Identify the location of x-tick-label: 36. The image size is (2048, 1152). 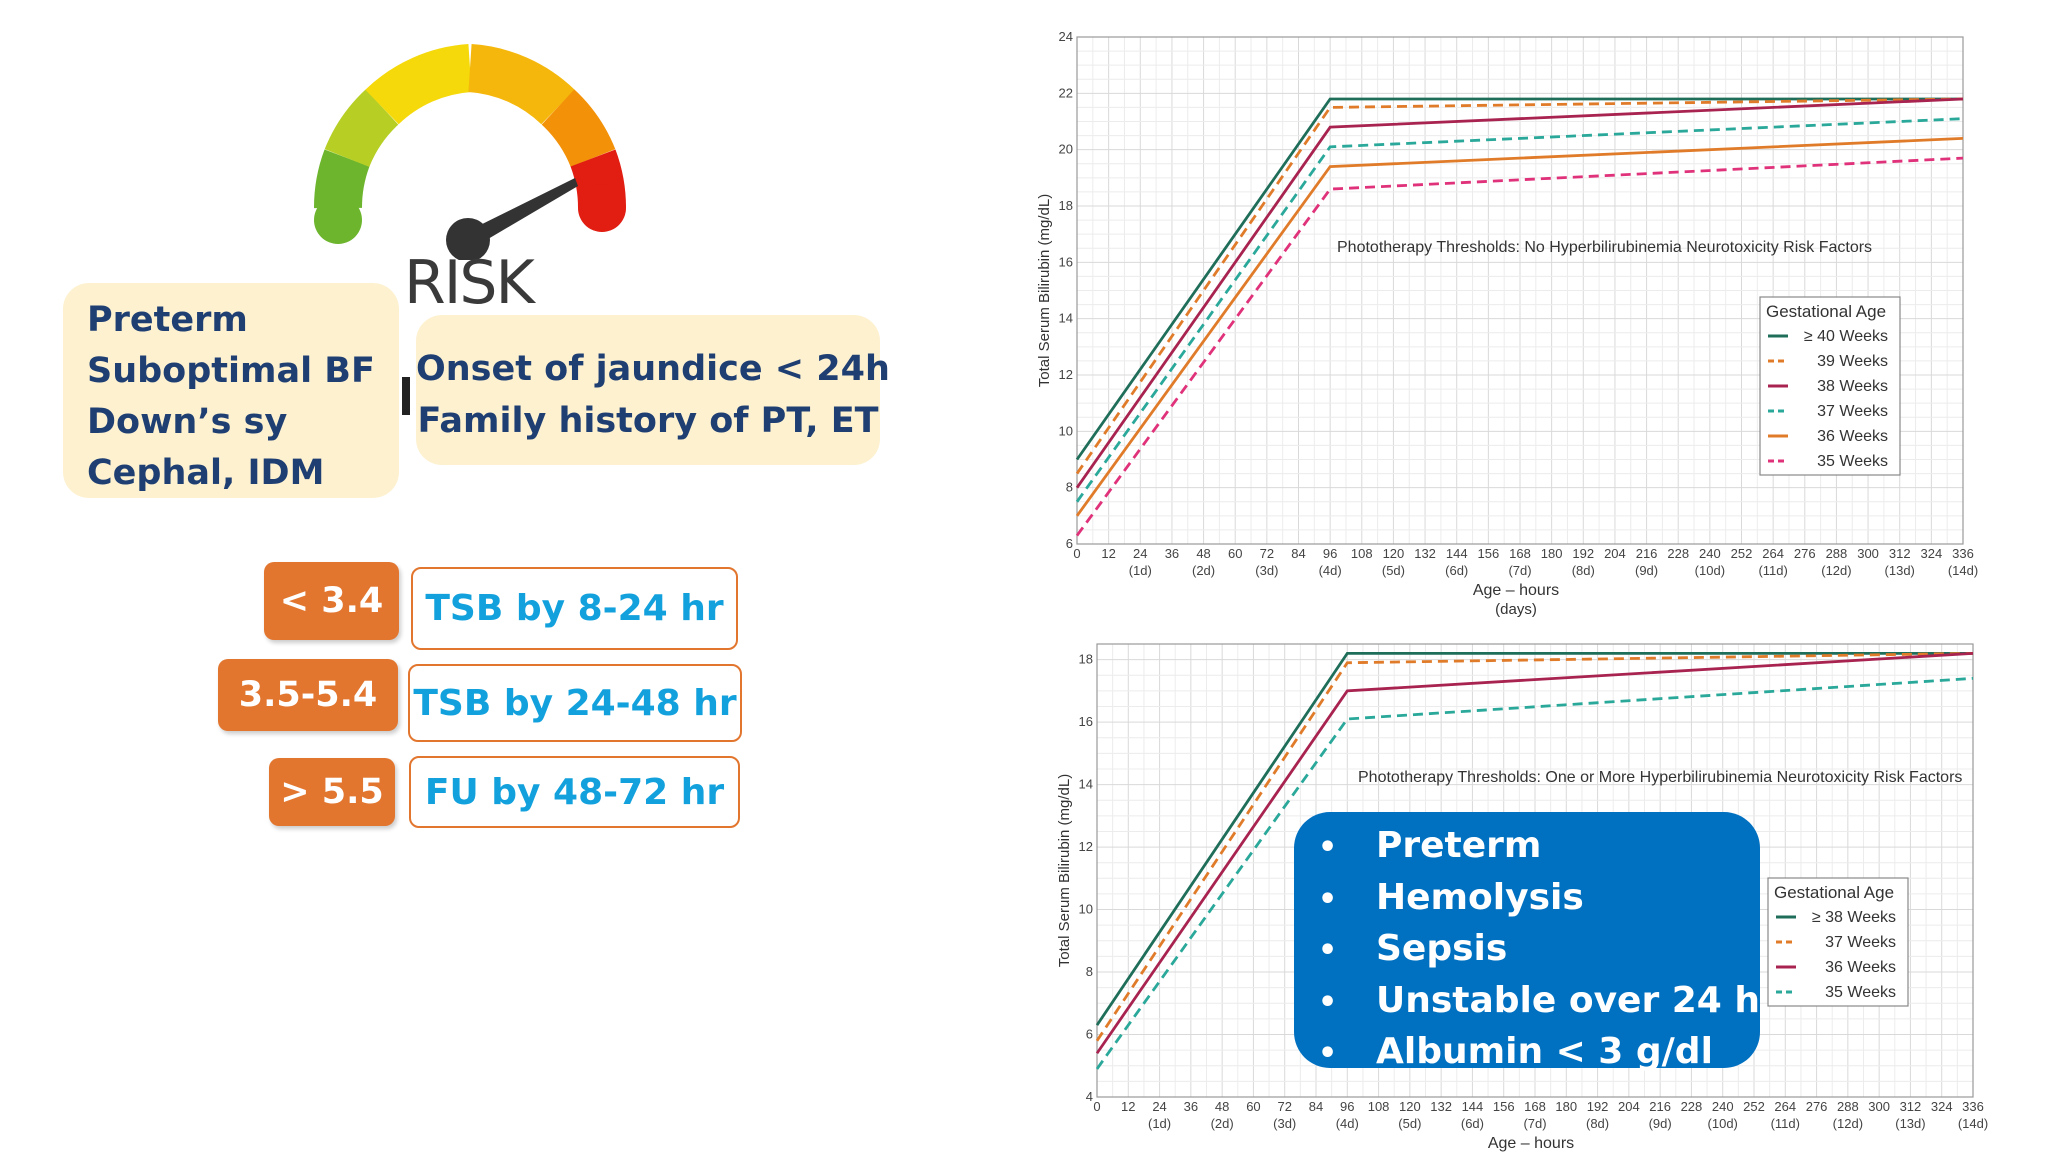
(1172, 553).